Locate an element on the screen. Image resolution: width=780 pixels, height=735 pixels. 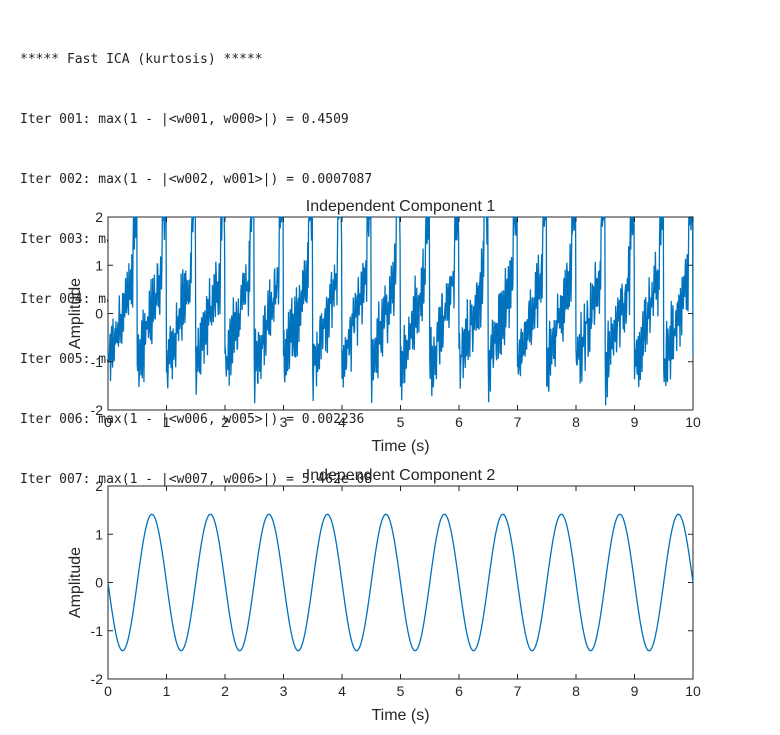
x-axis-label-1: Time (s) is located at coordinates (400, 446).